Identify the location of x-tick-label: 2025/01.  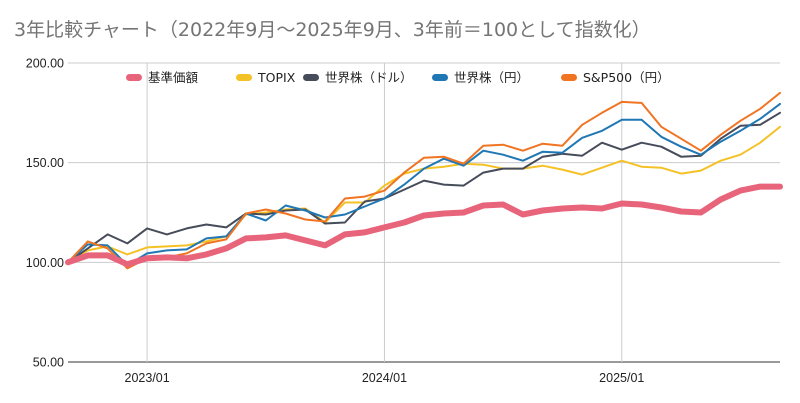
(621, 378).